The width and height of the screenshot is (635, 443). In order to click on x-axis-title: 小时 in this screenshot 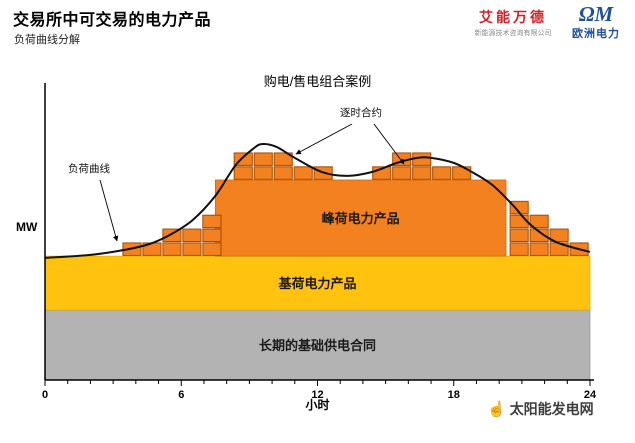, I will do `click(317, 404)`.